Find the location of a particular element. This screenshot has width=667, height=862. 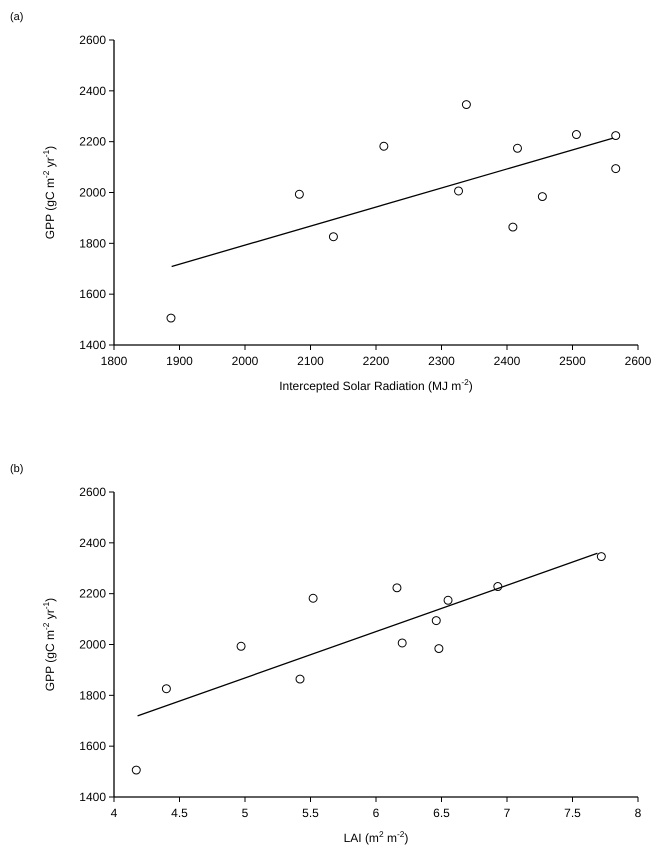

x-tick-label: 2300 is located at coordinates (442, 361).